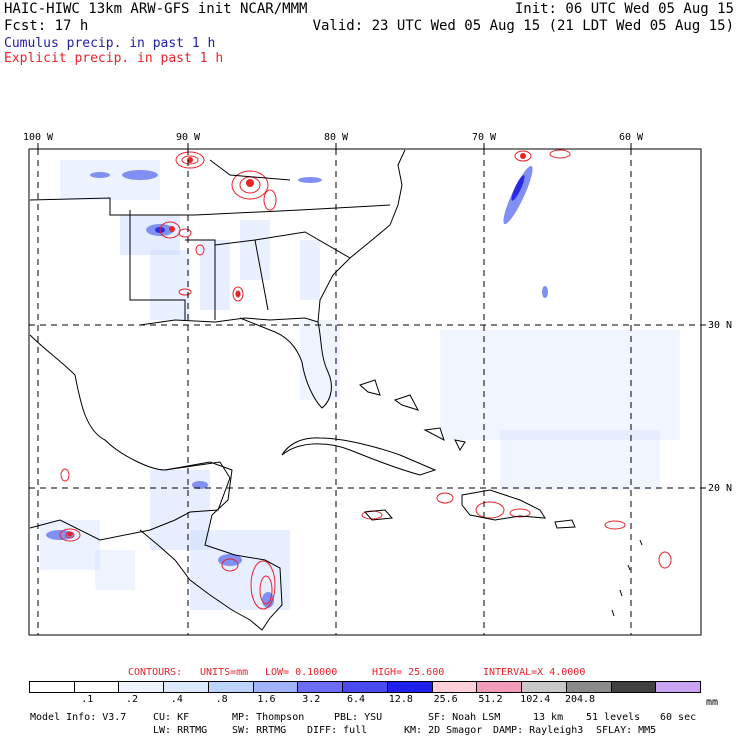  I want to click on contours-title: CONTOURS:, so click(155, 672).